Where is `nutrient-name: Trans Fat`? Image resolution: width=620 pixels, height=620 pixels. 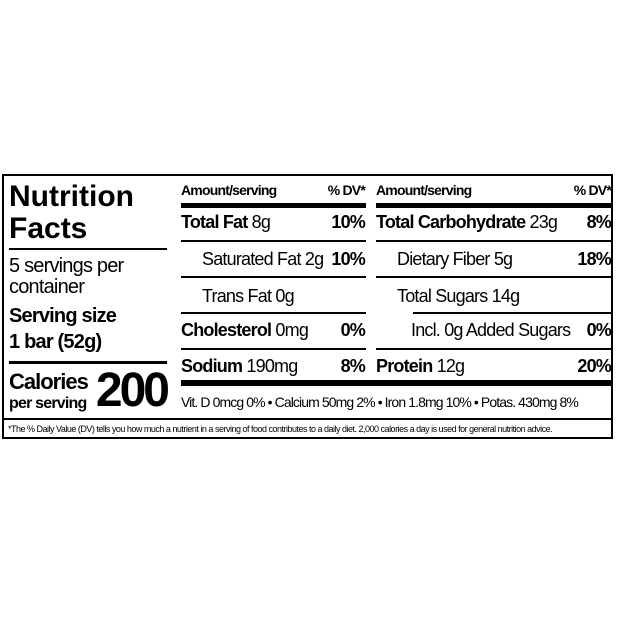 nutrient-name: Trans Fat is located at coordinates (237, 296).